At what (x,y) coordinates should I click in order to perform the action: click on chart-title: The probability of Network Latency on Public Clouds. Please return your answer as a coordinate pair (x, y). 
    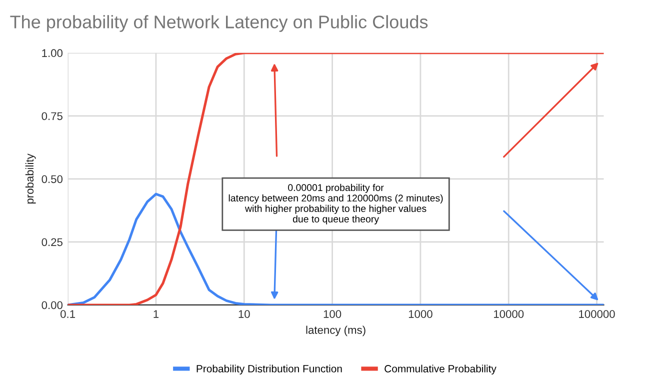
    Looking at the image, I should click on (219, 23).